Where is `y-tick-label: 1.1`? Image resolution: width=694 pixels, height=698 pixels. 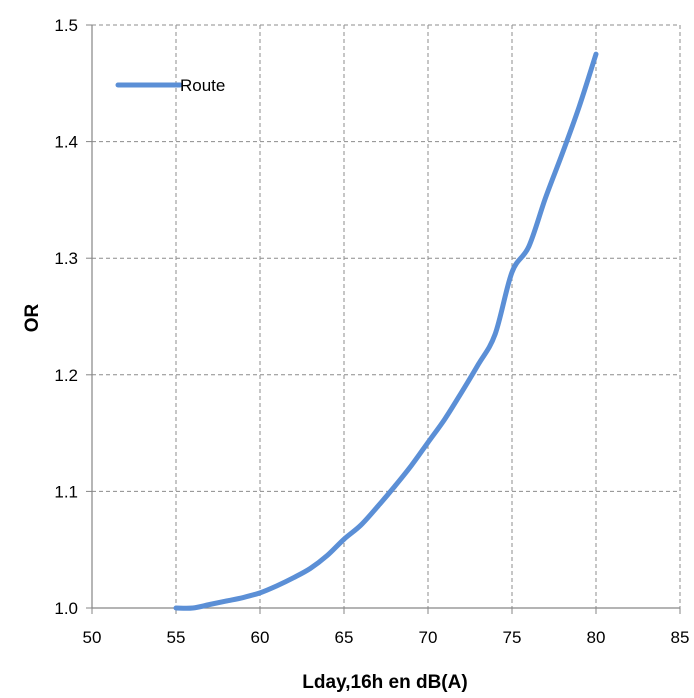 y-tick-label: 1.1 is located at coordinates (66, 491).